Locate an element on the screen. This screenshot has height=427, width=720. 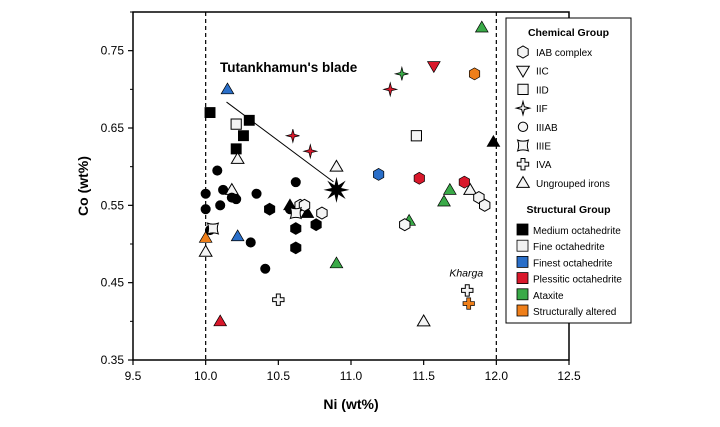
y-tick-label: 0.45 is located at coordinates (113, 283).